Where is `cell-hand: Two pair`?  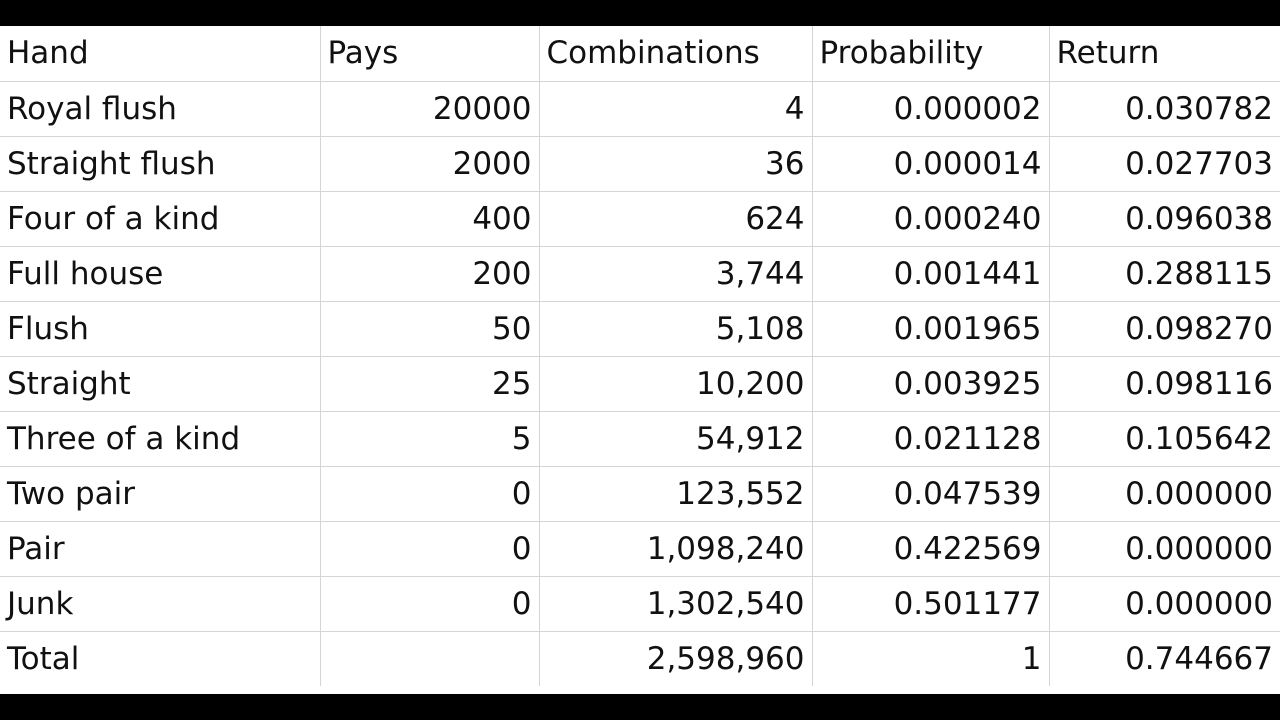
cell-hand: Two pair is located at coordinates (160, 494).